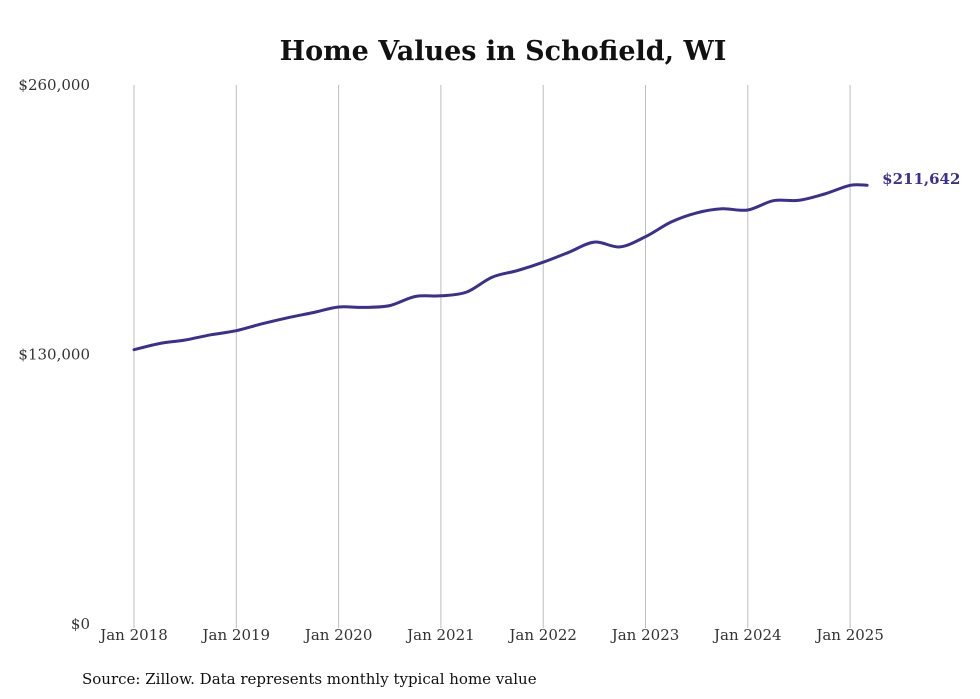  Describe the element at coordinates (503, 51) in the screenshot. I see `chart-title: Home Values in Schofield, WI` at that location.